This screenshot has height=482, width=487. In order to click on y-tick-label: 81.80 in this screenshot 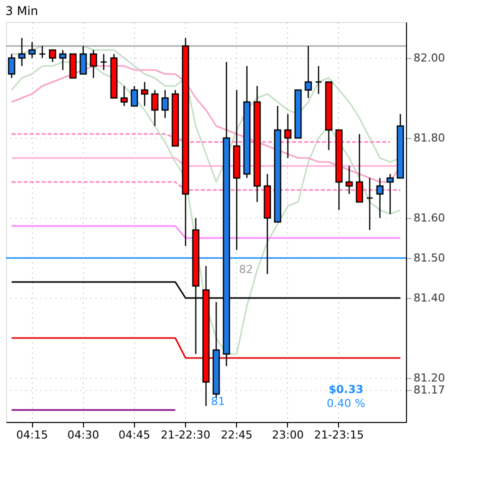, I will do `click(429, 138)`.